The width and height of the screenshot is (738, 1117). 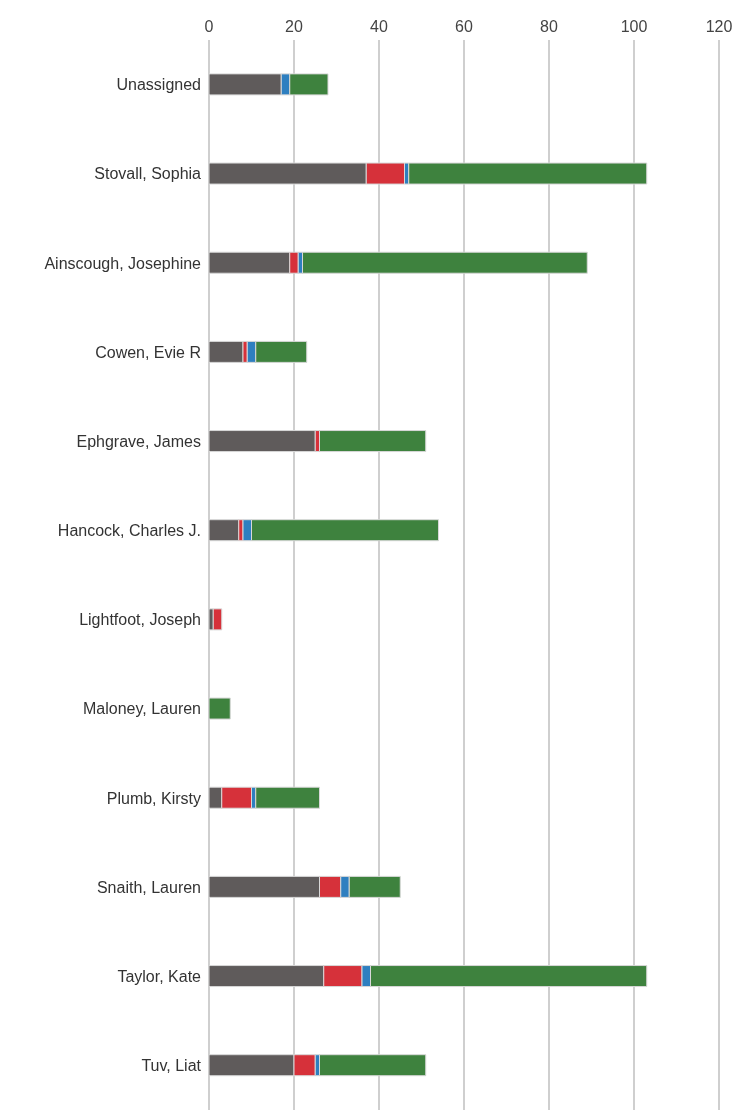 I want to click on x-tick-label: 120, so click(x=719, y=26).